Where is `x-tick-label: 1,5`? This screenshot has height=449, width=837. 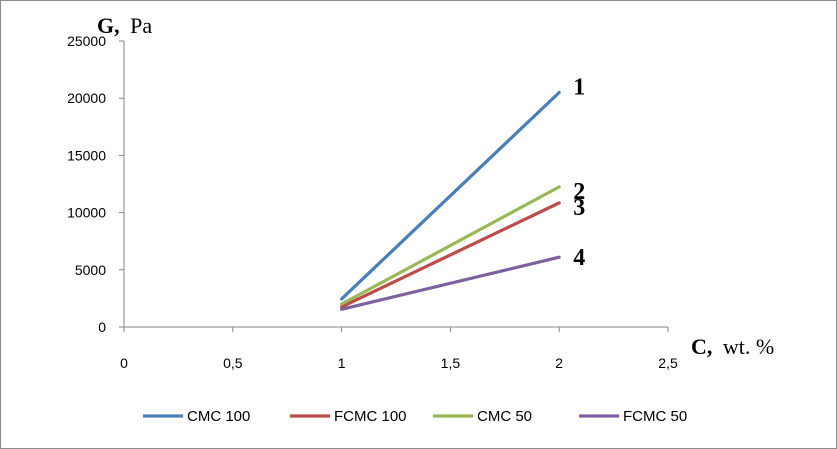 x-tick-label: 1,5 is located at coordinates (451, 363).